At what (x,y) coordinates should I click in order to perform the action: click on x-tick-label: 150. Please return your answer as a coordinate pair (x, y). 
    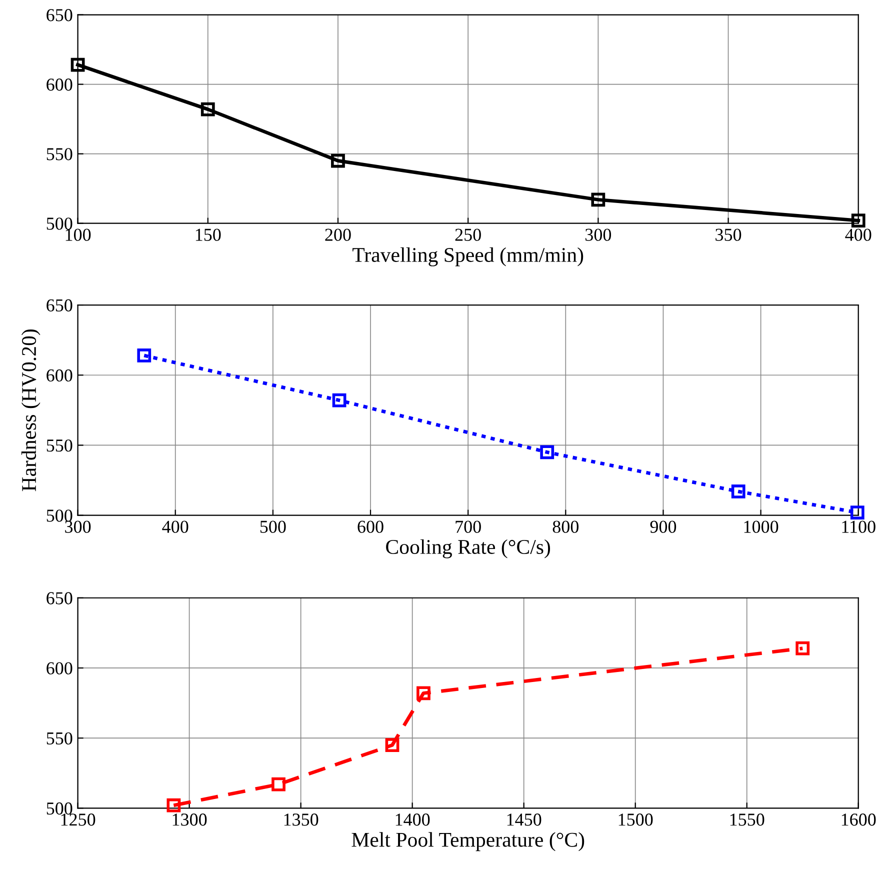
    Looking at the image, I should click on (208, 234).